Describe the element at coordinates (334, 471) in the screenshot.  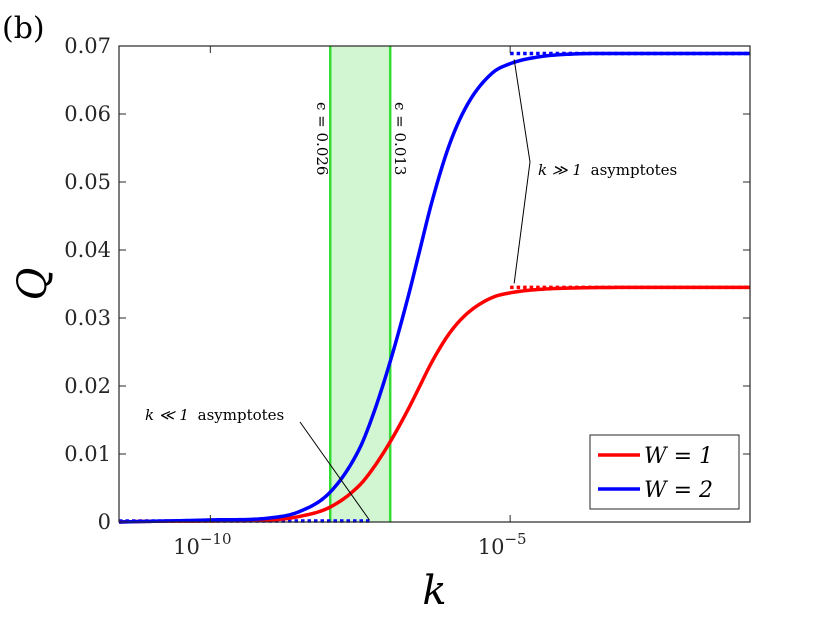
I see `annotation-small-k-leader` at that location.